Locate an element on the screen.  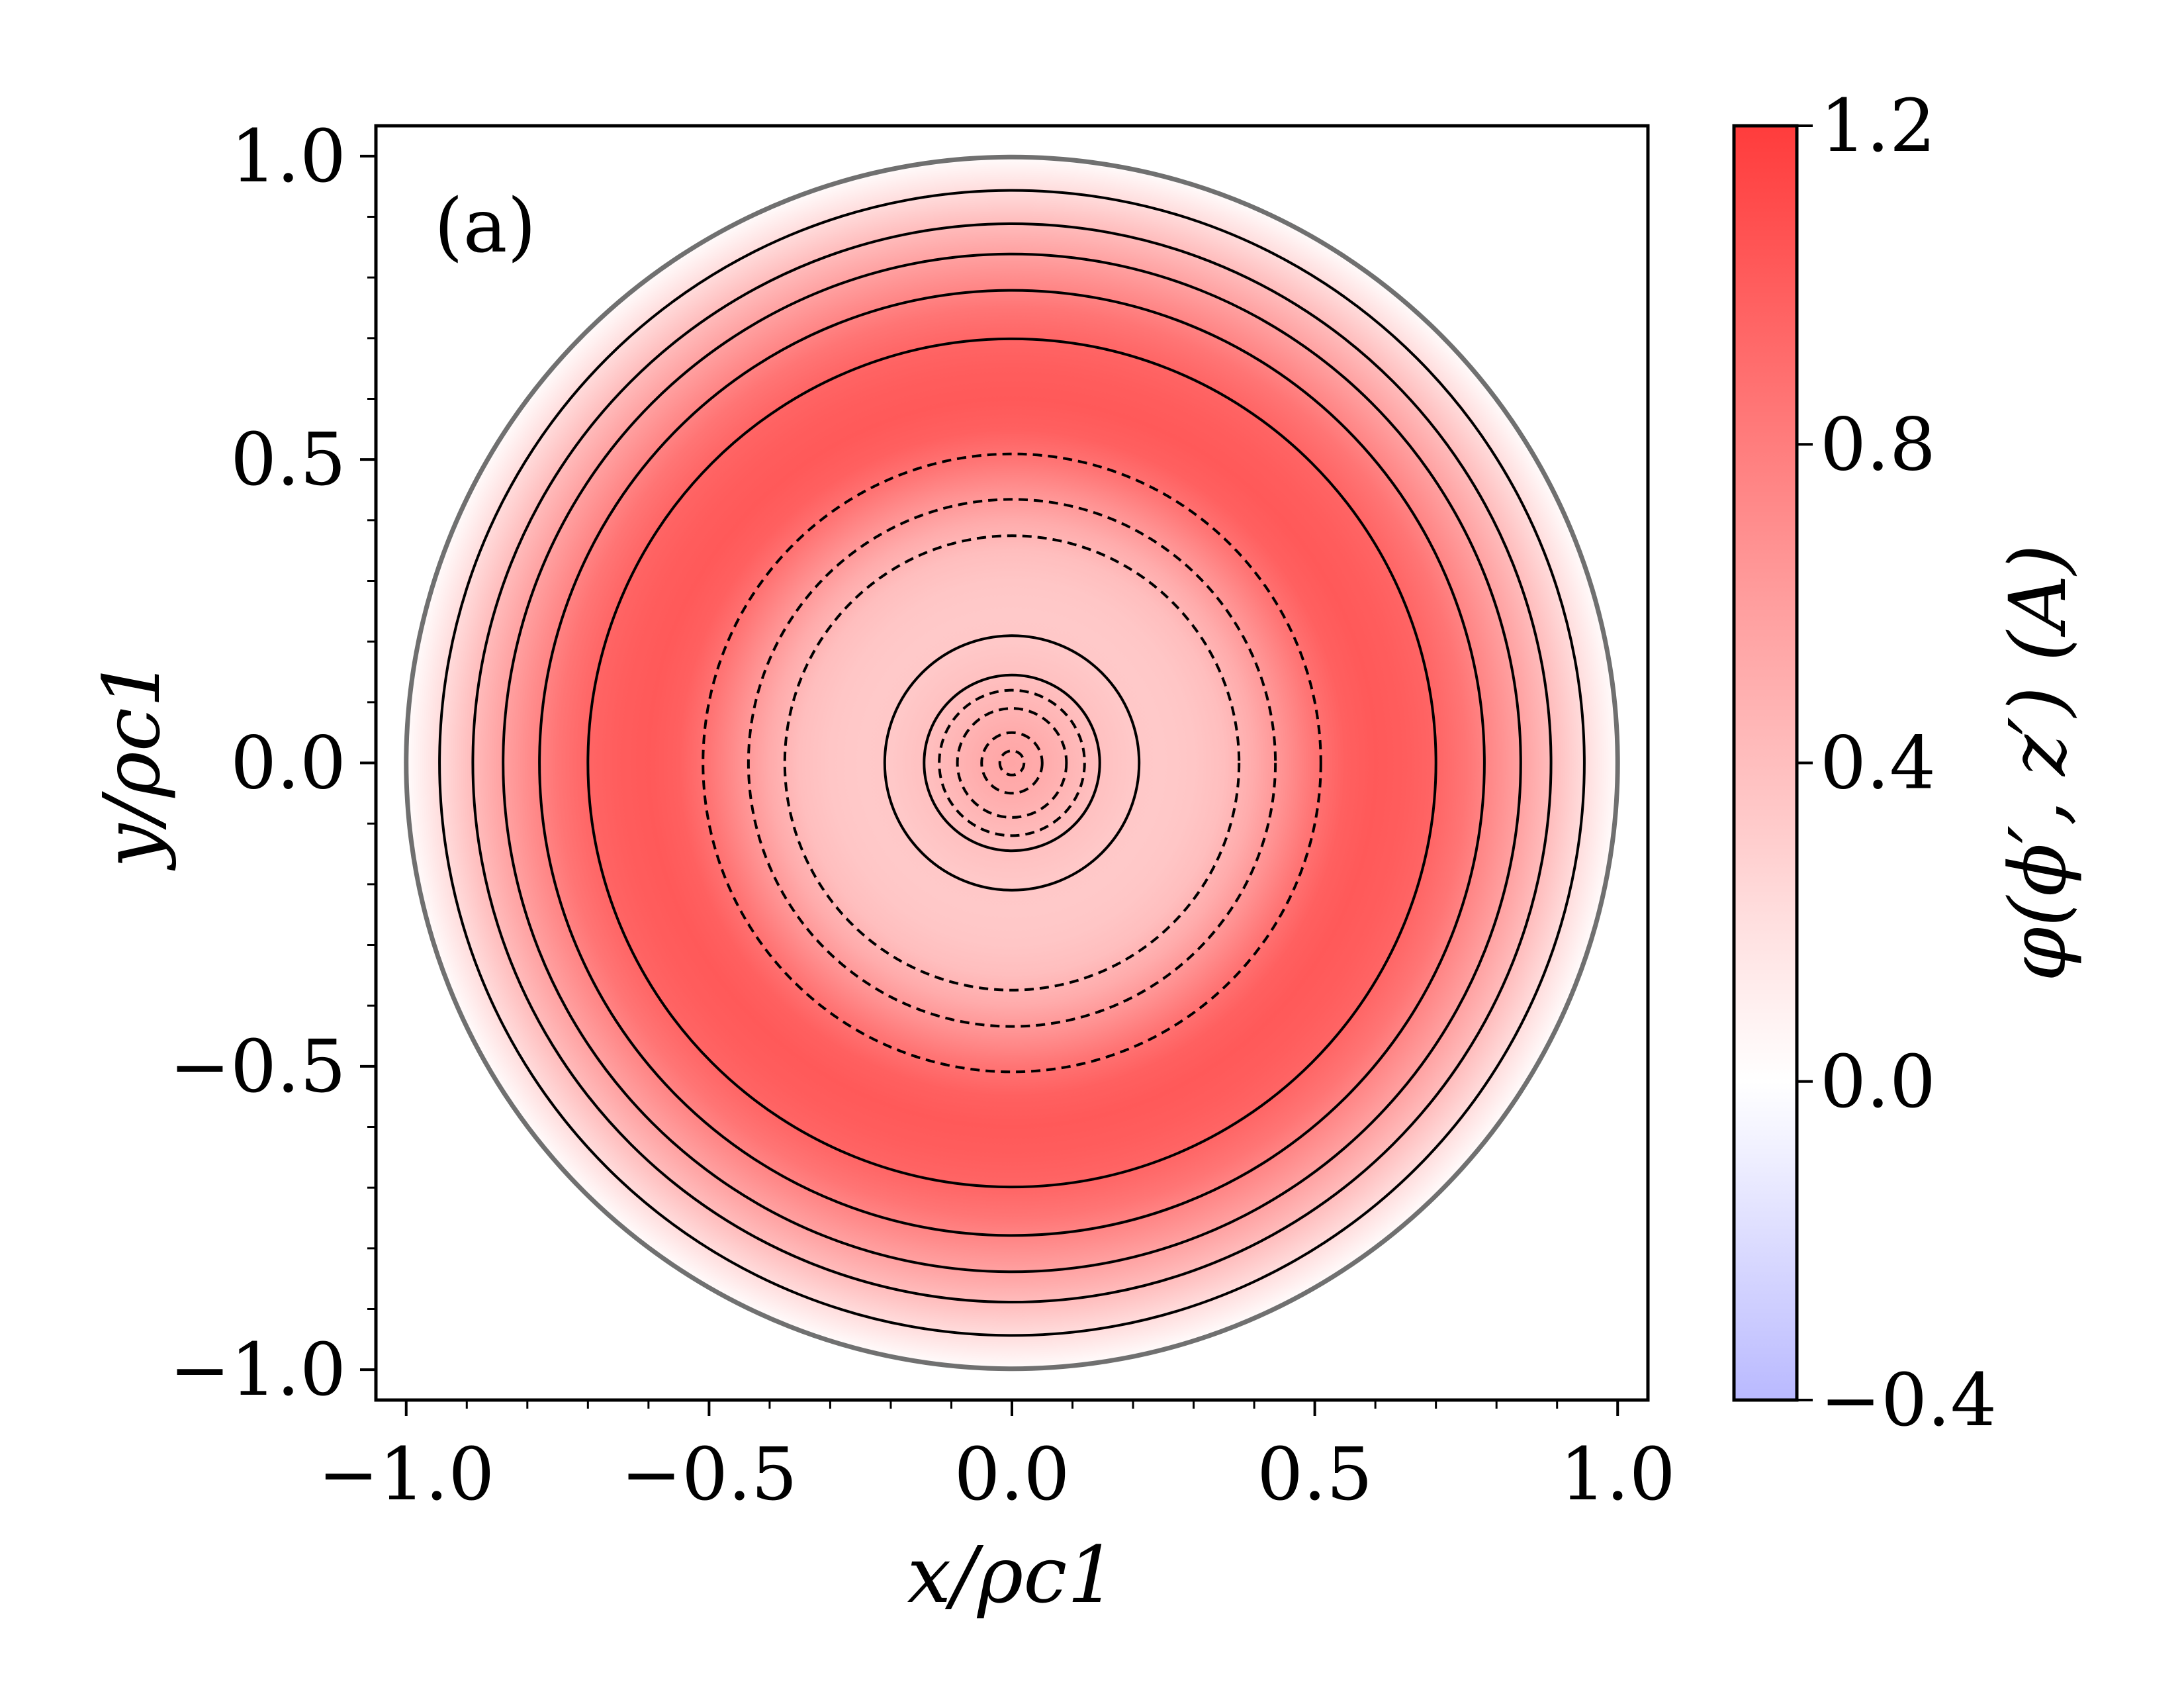
y-axis-title-group: y/ρc1 is located at coordinates (131, 764).